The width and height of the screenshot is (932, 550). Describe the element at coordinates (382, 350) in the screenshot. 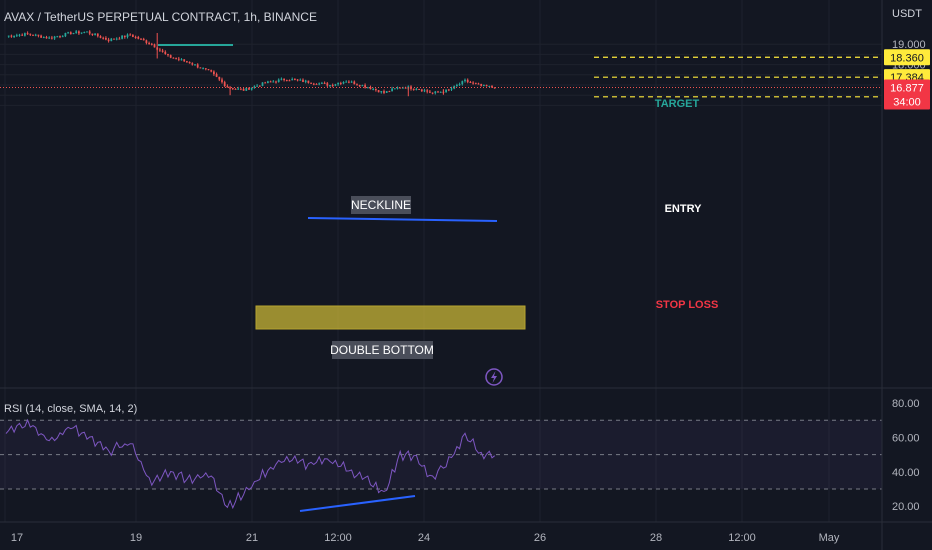

I see `double-bottom-annotation: DOUBLE BOTTOM` at that location.